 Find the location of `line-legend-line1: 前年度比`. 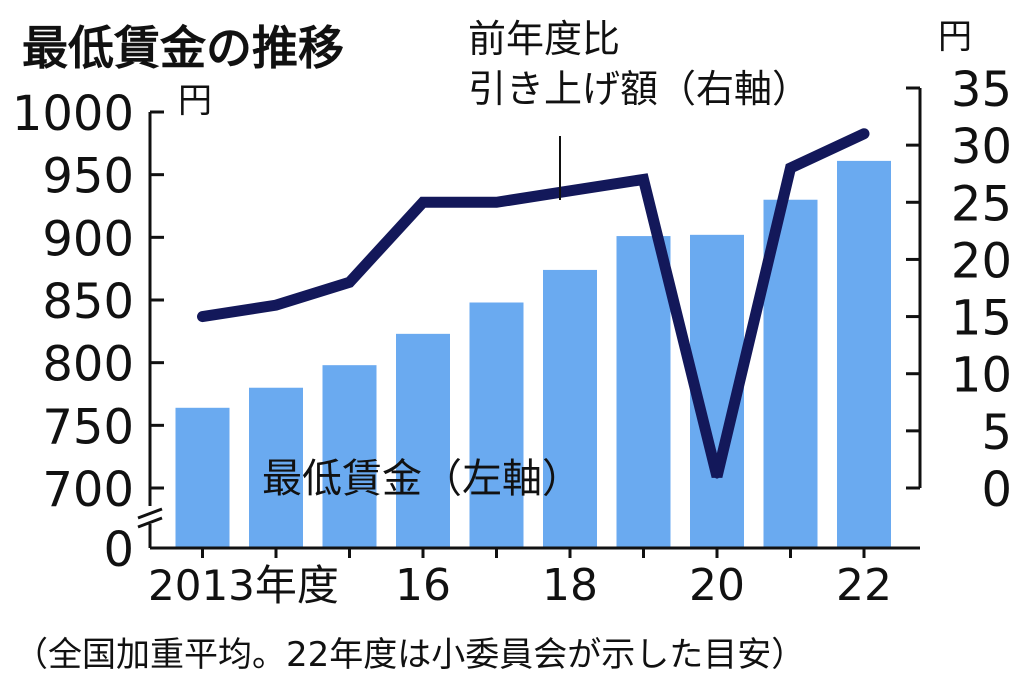

line-legend-line1: 前年度比 is located at coordinates (544, 39).